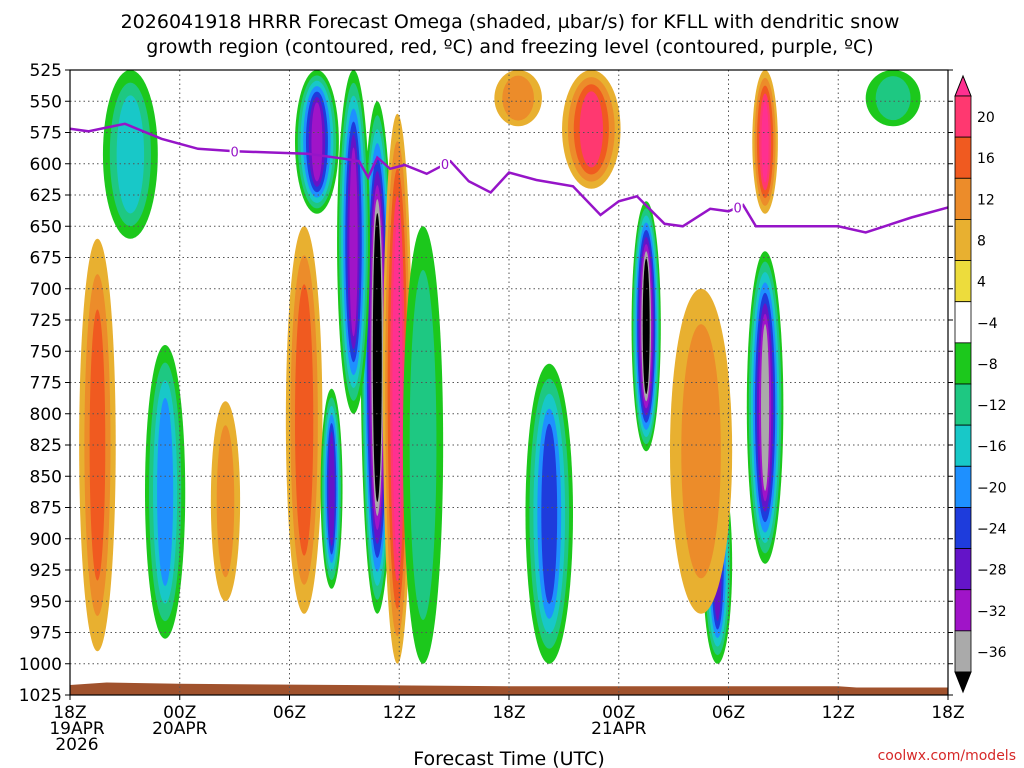 Image resolution: width=1024 pixels, height=768 pixels. Describe the element at coordinates (508, 758) in the screenshot. I see `x-axis-title: Forecast Time (UTC)` at that location.